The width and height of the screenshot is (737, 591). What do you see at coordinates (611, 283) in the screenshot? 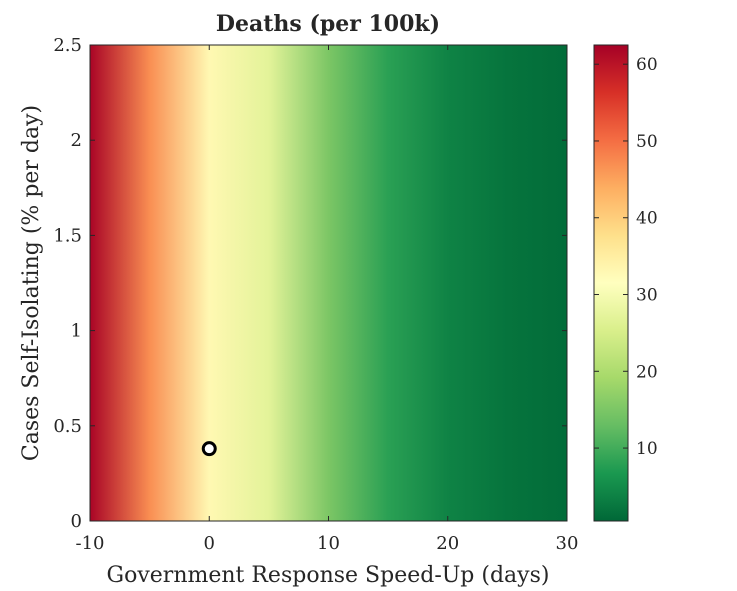
I see `colorbar` at bounding box center [611, 283].